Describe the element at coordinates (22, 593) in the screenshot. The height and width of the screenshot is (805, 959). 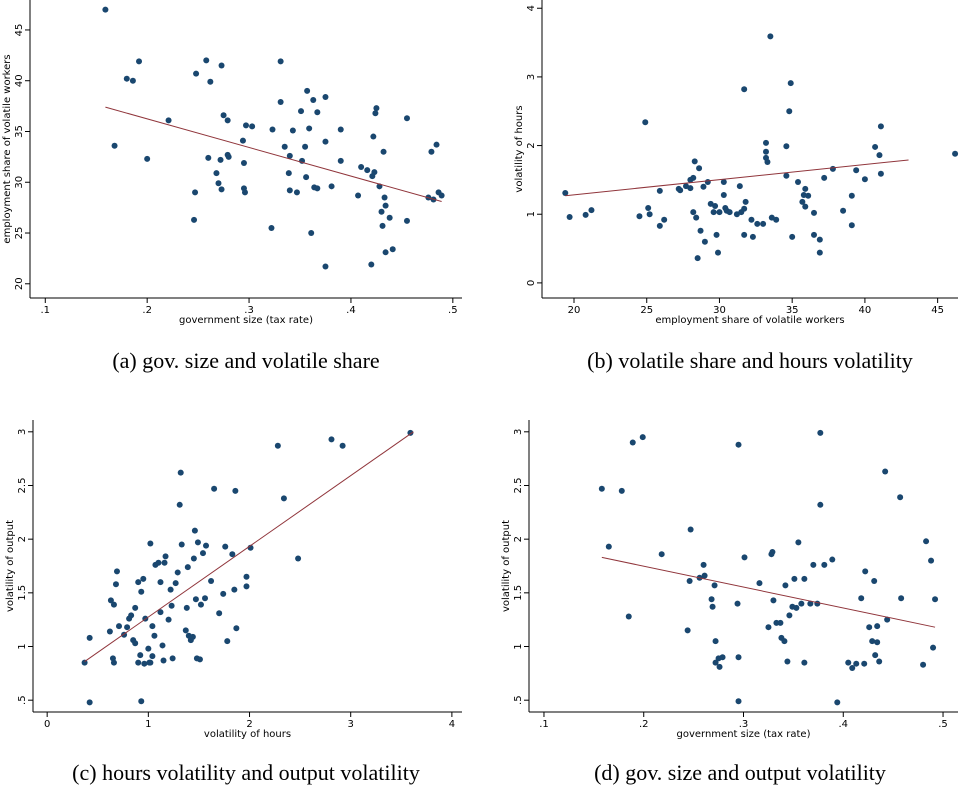
I see `y-tick-label: 1.5` at that location.